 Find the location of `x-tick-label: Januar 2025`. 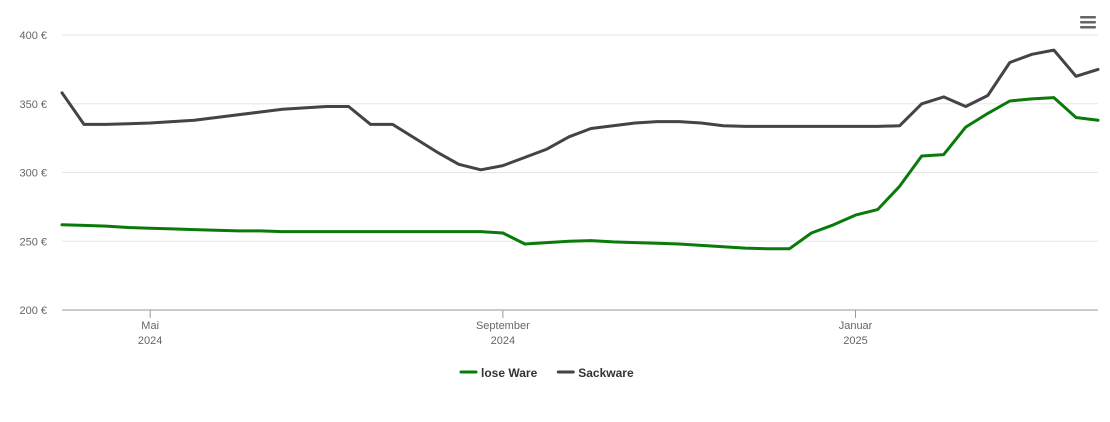

x-tick-label: Januar 2025 is located at coordinates (856, 333).